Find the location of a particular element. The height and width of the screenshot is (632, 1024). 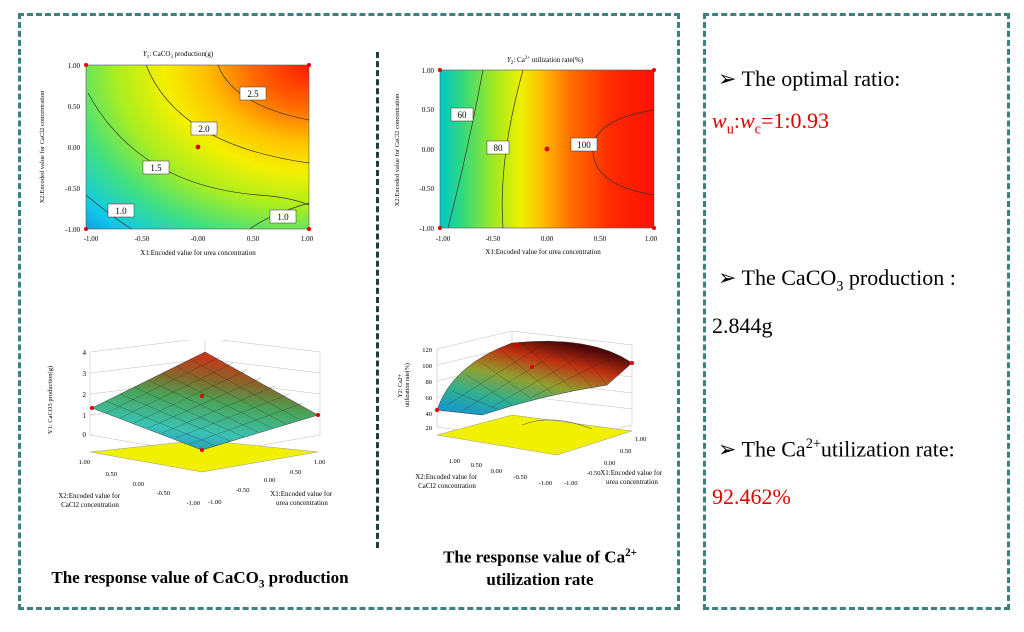

contour2-design-points is located at coordinates (547, 149).